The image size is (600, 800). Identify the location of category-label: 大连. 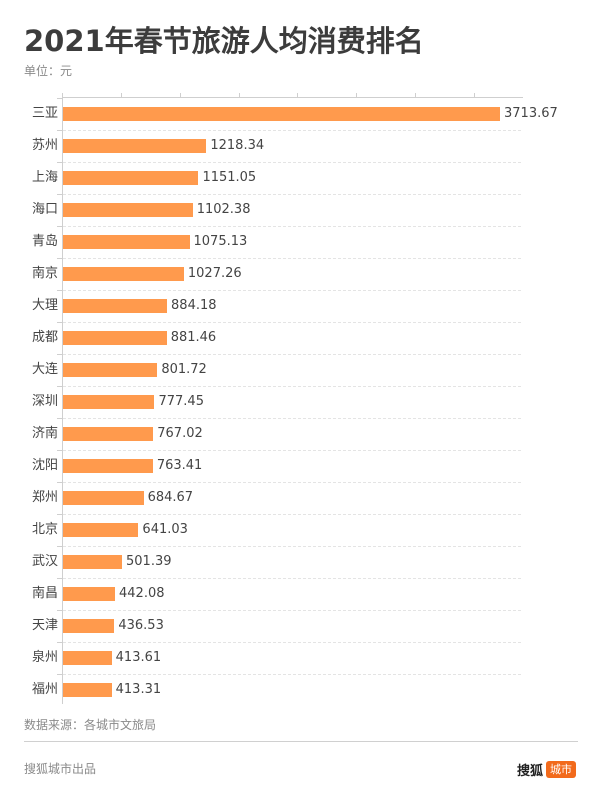
(44, 369).